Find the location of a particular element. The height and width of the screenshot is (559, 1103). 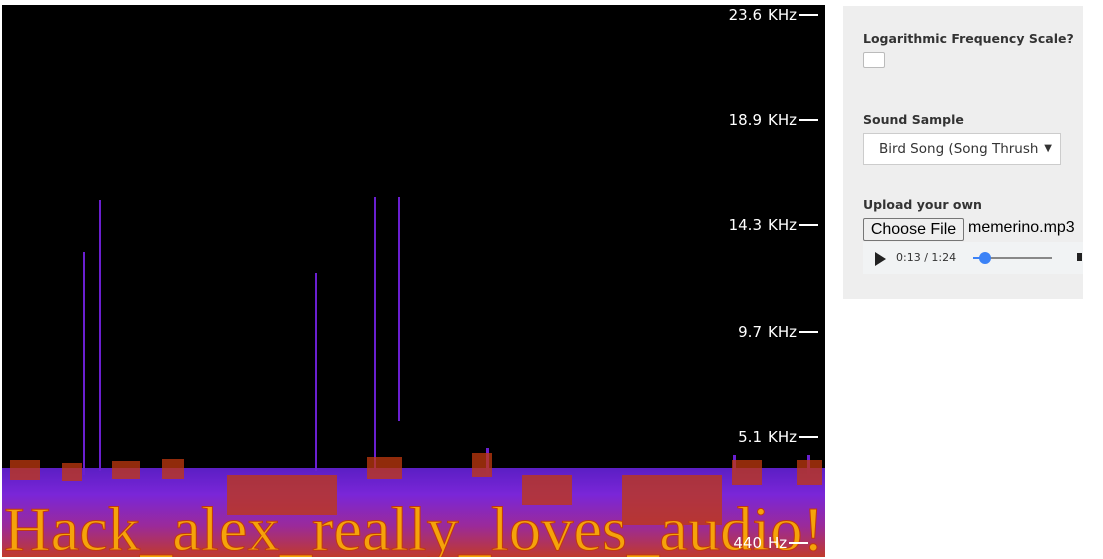

freq-label-14-3: 14.3 KHz is located at coordinates (770, 225).